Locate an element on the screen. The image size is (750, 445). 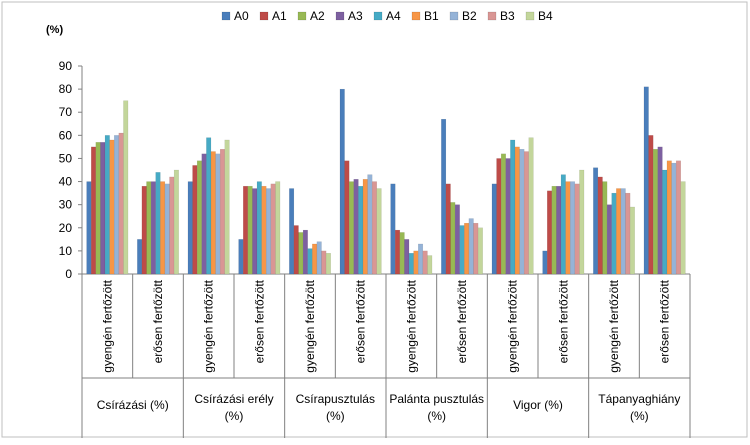
legend-item-b4: B4 is located at coordinates (539, 16).